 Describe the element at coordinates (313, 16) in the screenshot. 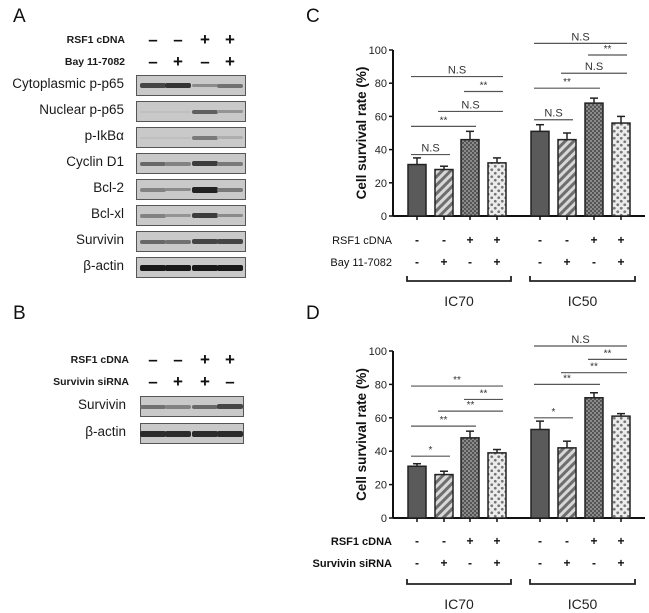

I see `panel-letter-c: C` at that location.